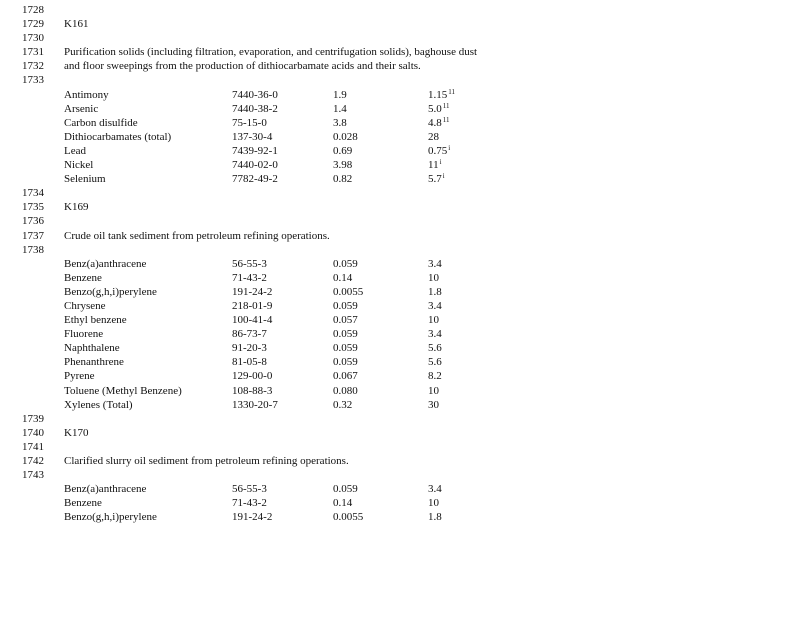  What do you see at coordinates (343, 277) in the screenshot?
I see `concentration-value: 0.14` at bounding box center [343, 277].